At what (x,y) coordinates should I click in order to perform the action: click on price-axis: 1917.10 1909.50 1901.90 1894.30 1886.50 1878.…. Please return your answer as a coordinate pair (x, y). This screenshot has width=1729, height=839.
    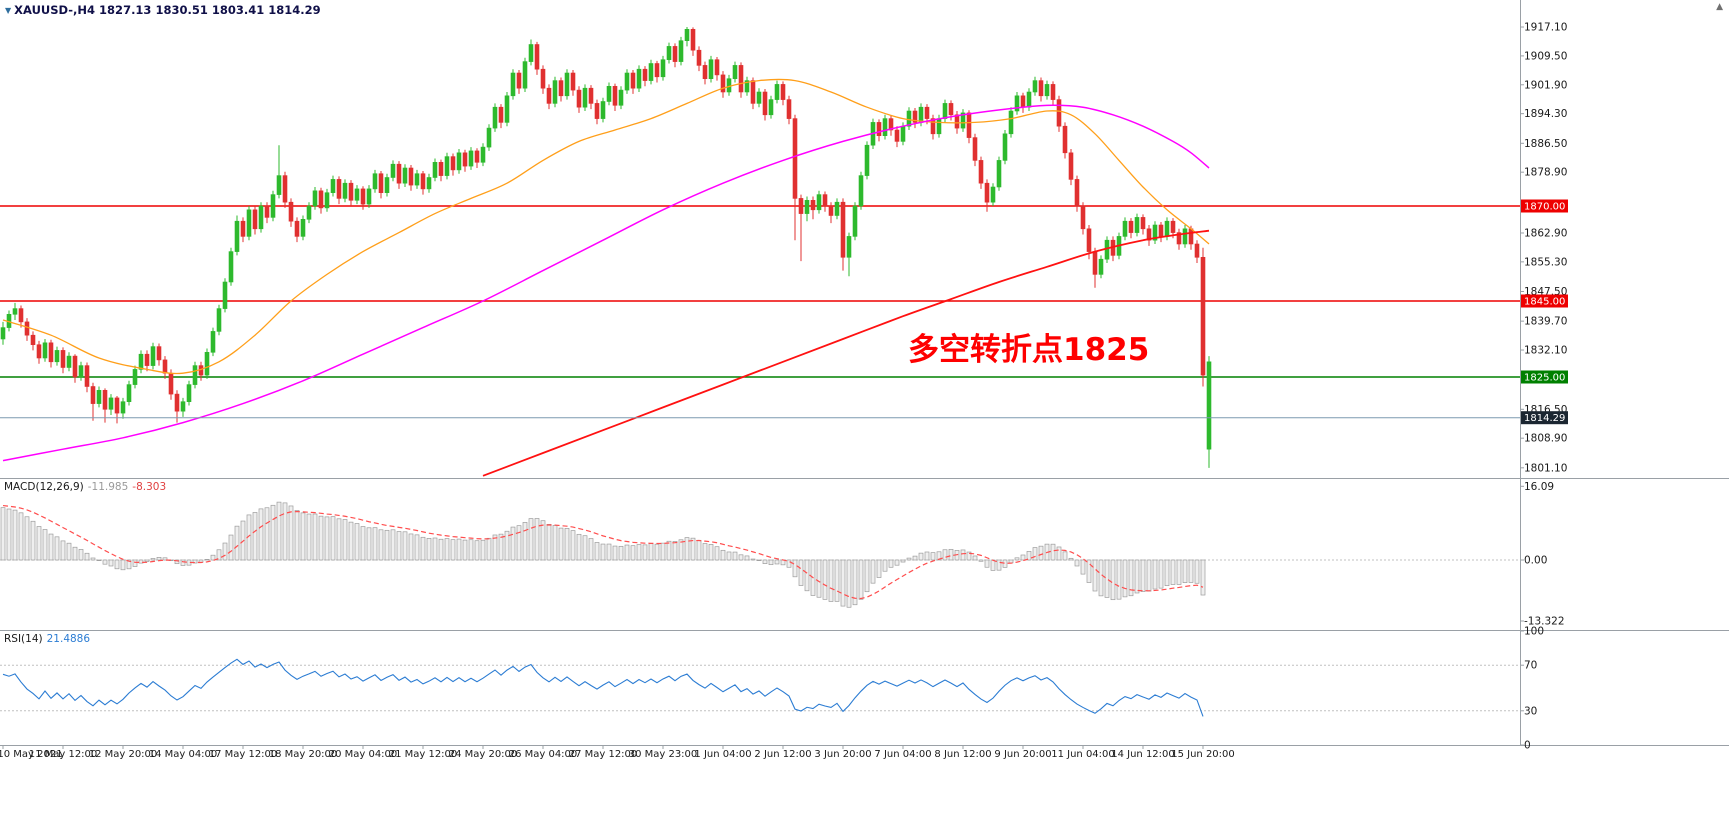
    Looking at the image, I should click on (1544, 387).